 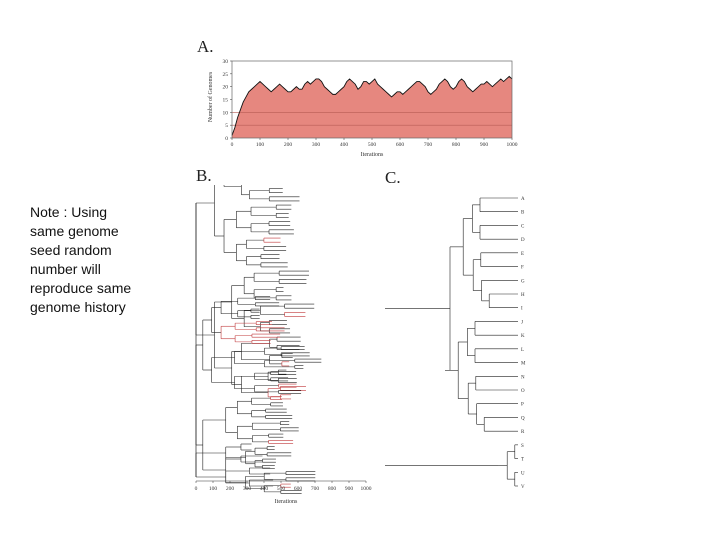 What do you see at coordinates (523, 391) in the screenshot?
I see `leaf-label: O` at bounding box center [523, 391].